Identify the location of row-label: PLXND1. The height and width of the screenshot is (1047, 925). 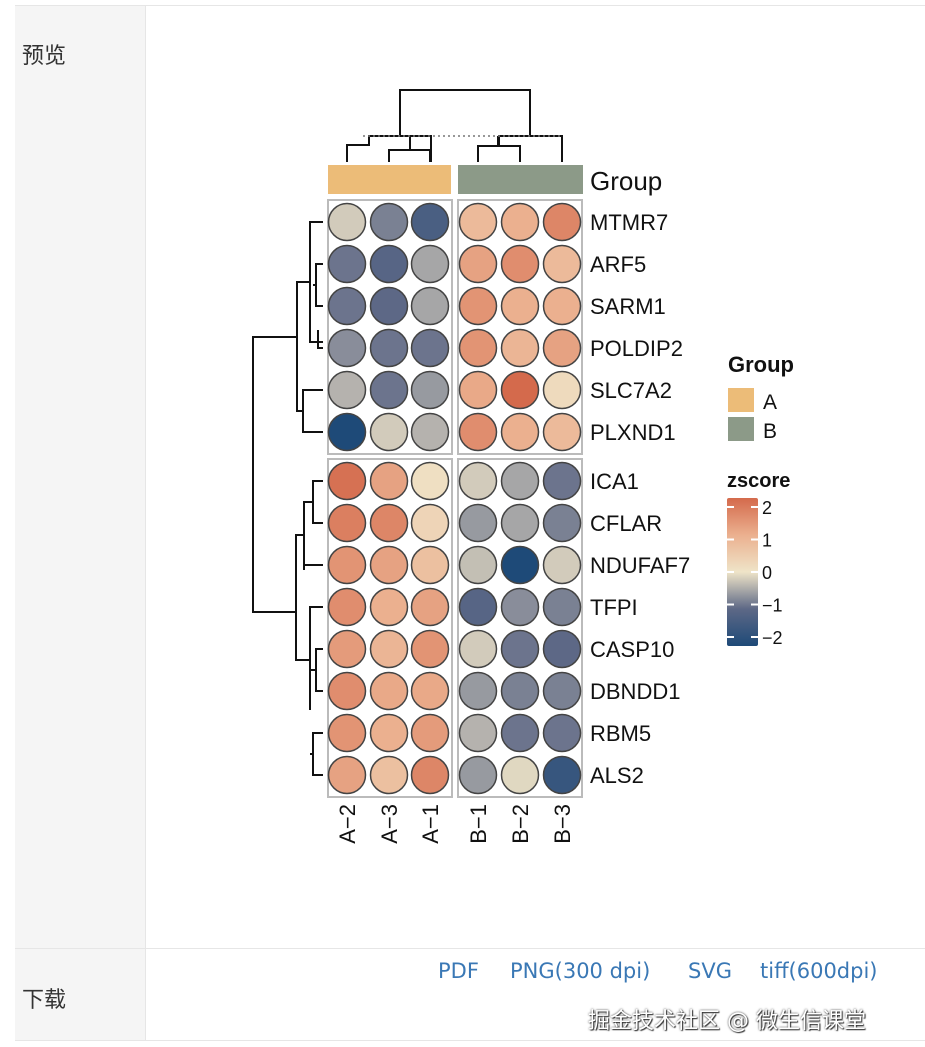
(633, 432).